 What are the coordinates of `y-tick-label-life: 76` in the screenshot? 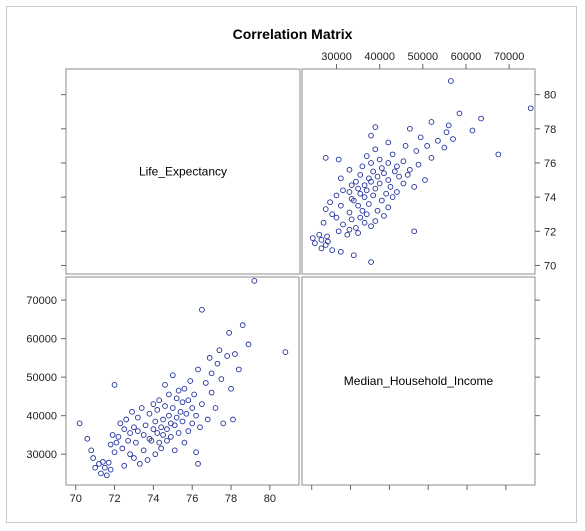 It's located at (550, 164).